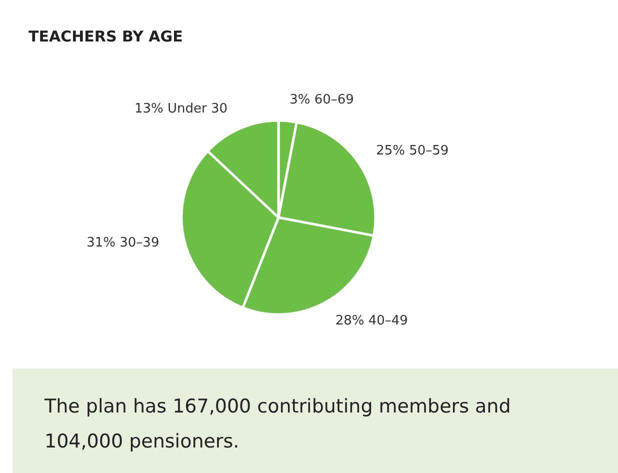 This screenshot has height=473, width=618. Describe the element at coordinates (412, 151) in the screenshot. I see `slice-label: 25% 50–59` at that location.